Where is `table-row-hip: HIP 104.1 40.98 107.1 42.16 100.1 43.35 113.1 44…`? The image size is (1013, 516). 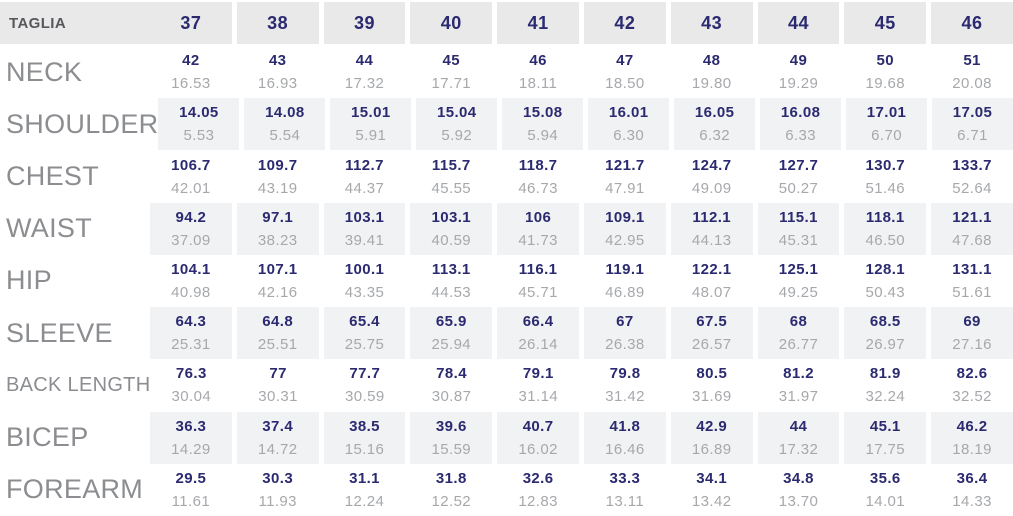 table-row-hip: HIP 104.1 40.98 107.1 42.16 100.1 43.35 113.1 44… is located at coordinates (506, 281).